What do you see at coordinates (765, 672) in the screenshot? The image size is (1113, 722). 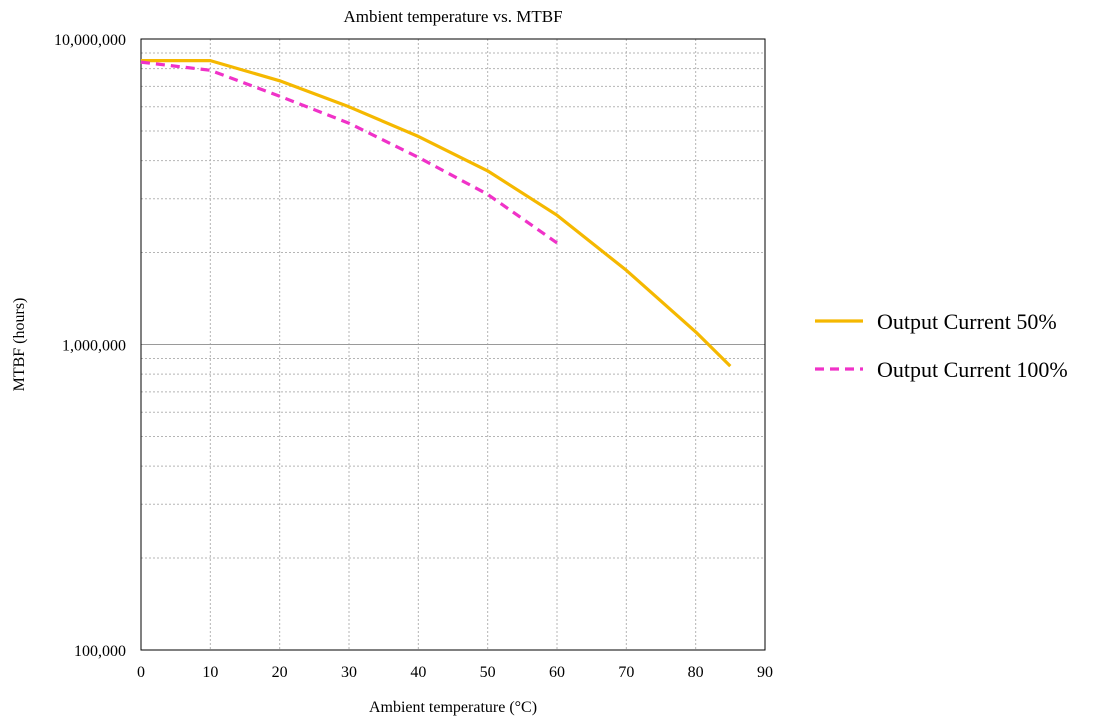 I see `x-tick-label: 90` at bounding box center [765, 672].